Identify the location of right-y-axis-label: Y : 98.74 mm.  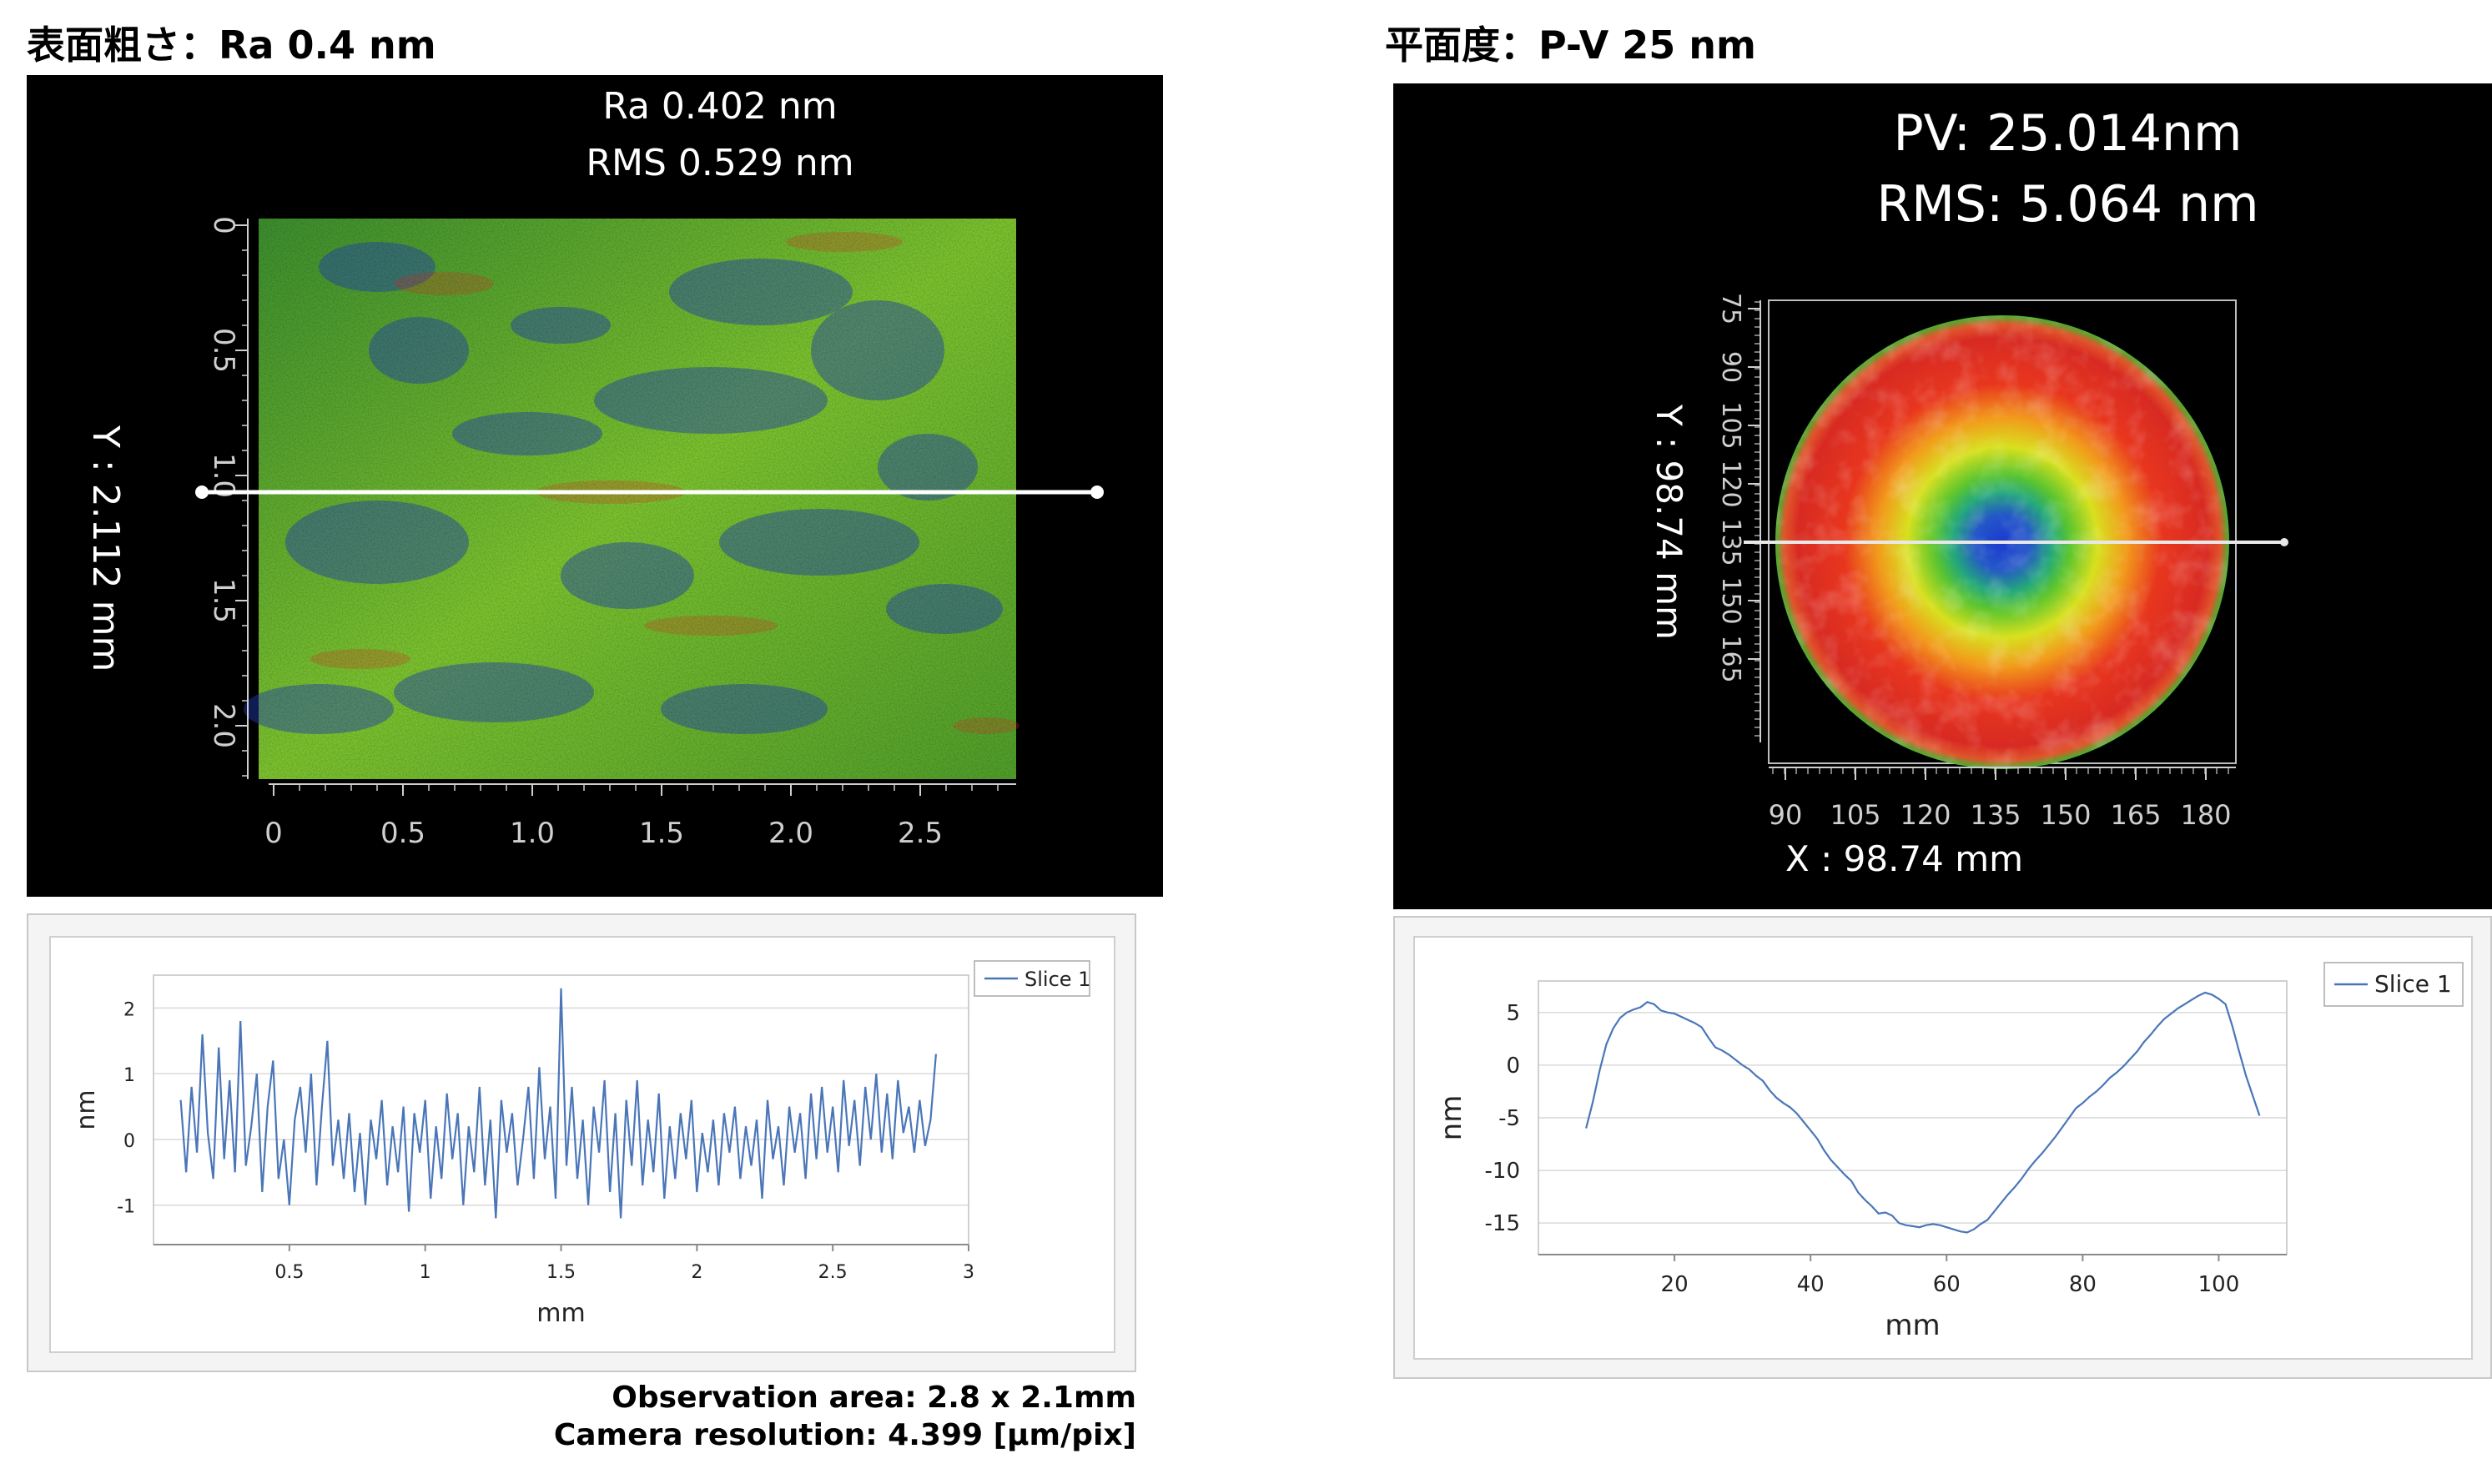
(1669, 522).